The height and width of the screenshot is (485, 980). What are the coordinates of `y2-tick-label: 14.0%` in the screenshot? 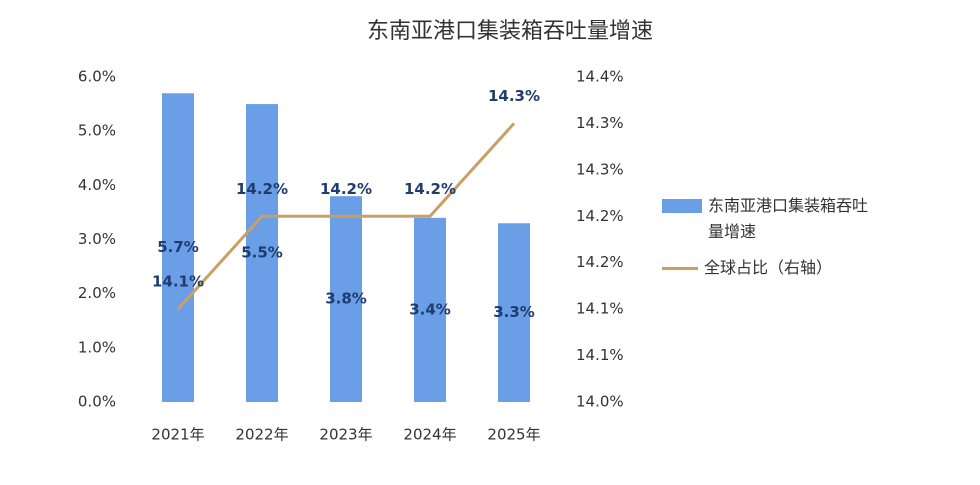 It's located at (600, 402).